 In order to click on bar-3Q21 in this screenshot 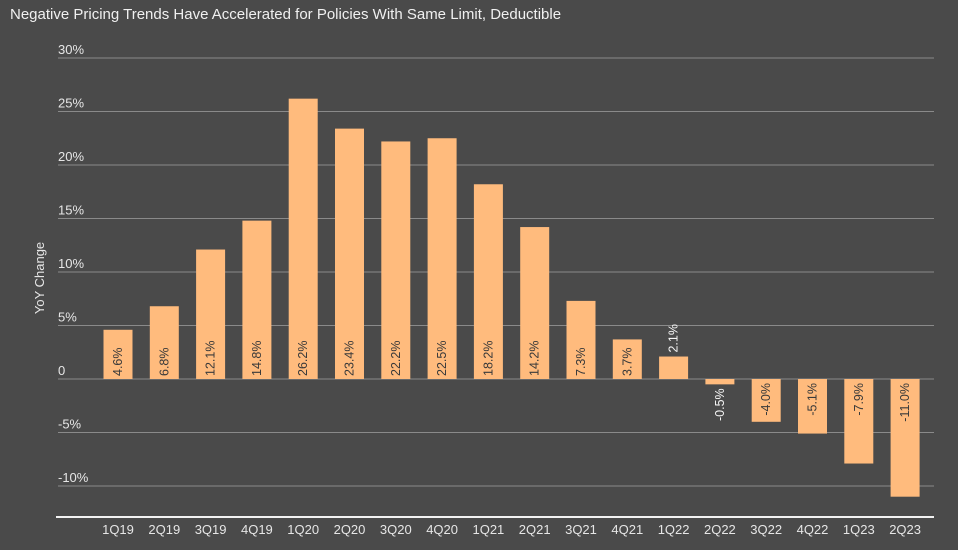, I will do `click(581, 339)`.